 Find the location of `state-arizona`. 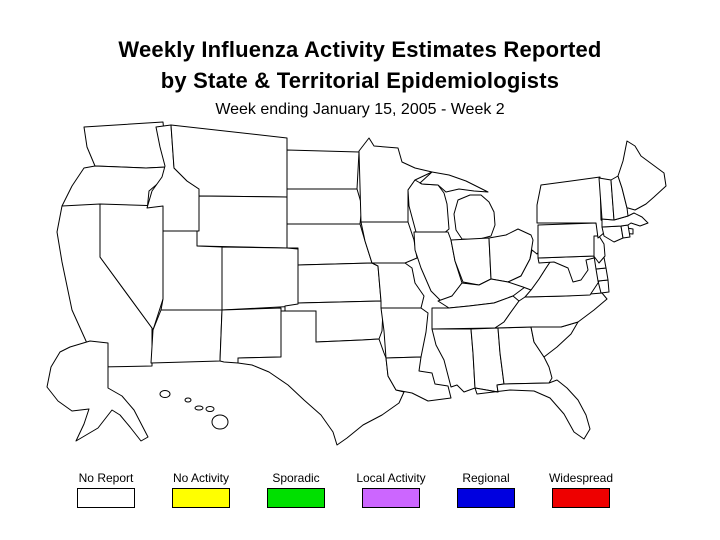

state-arizona is located at coordinates (186, 336).